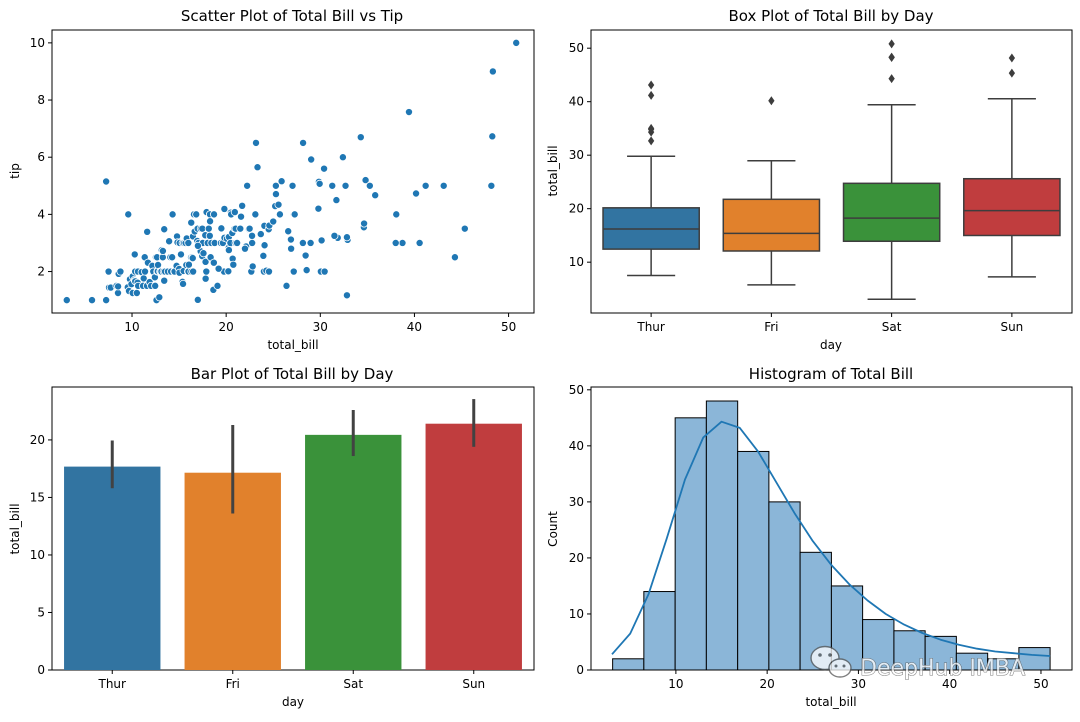 This screenshot has width=1080, height=722. I want to click on histogram-x-tick-label: 10, so click(675, 684).